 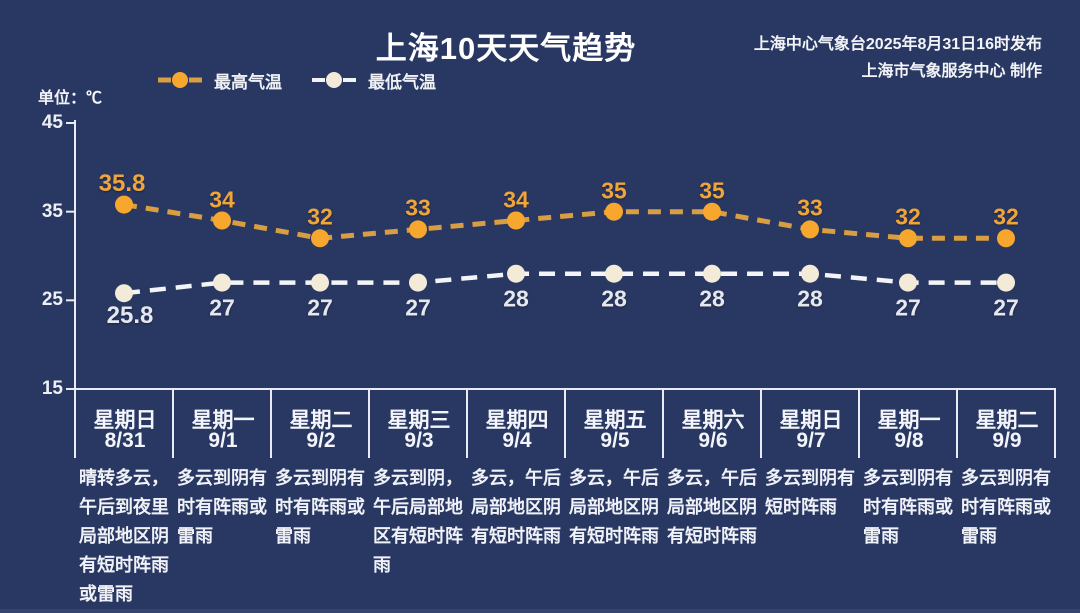 What do you see at coordinates (898, 58) in the screenshot?
I see `publisher-info: 上海中心气象台2025年8月31日16时发布 上海市气象服务中心 制作` at bounding box center [898, 58].